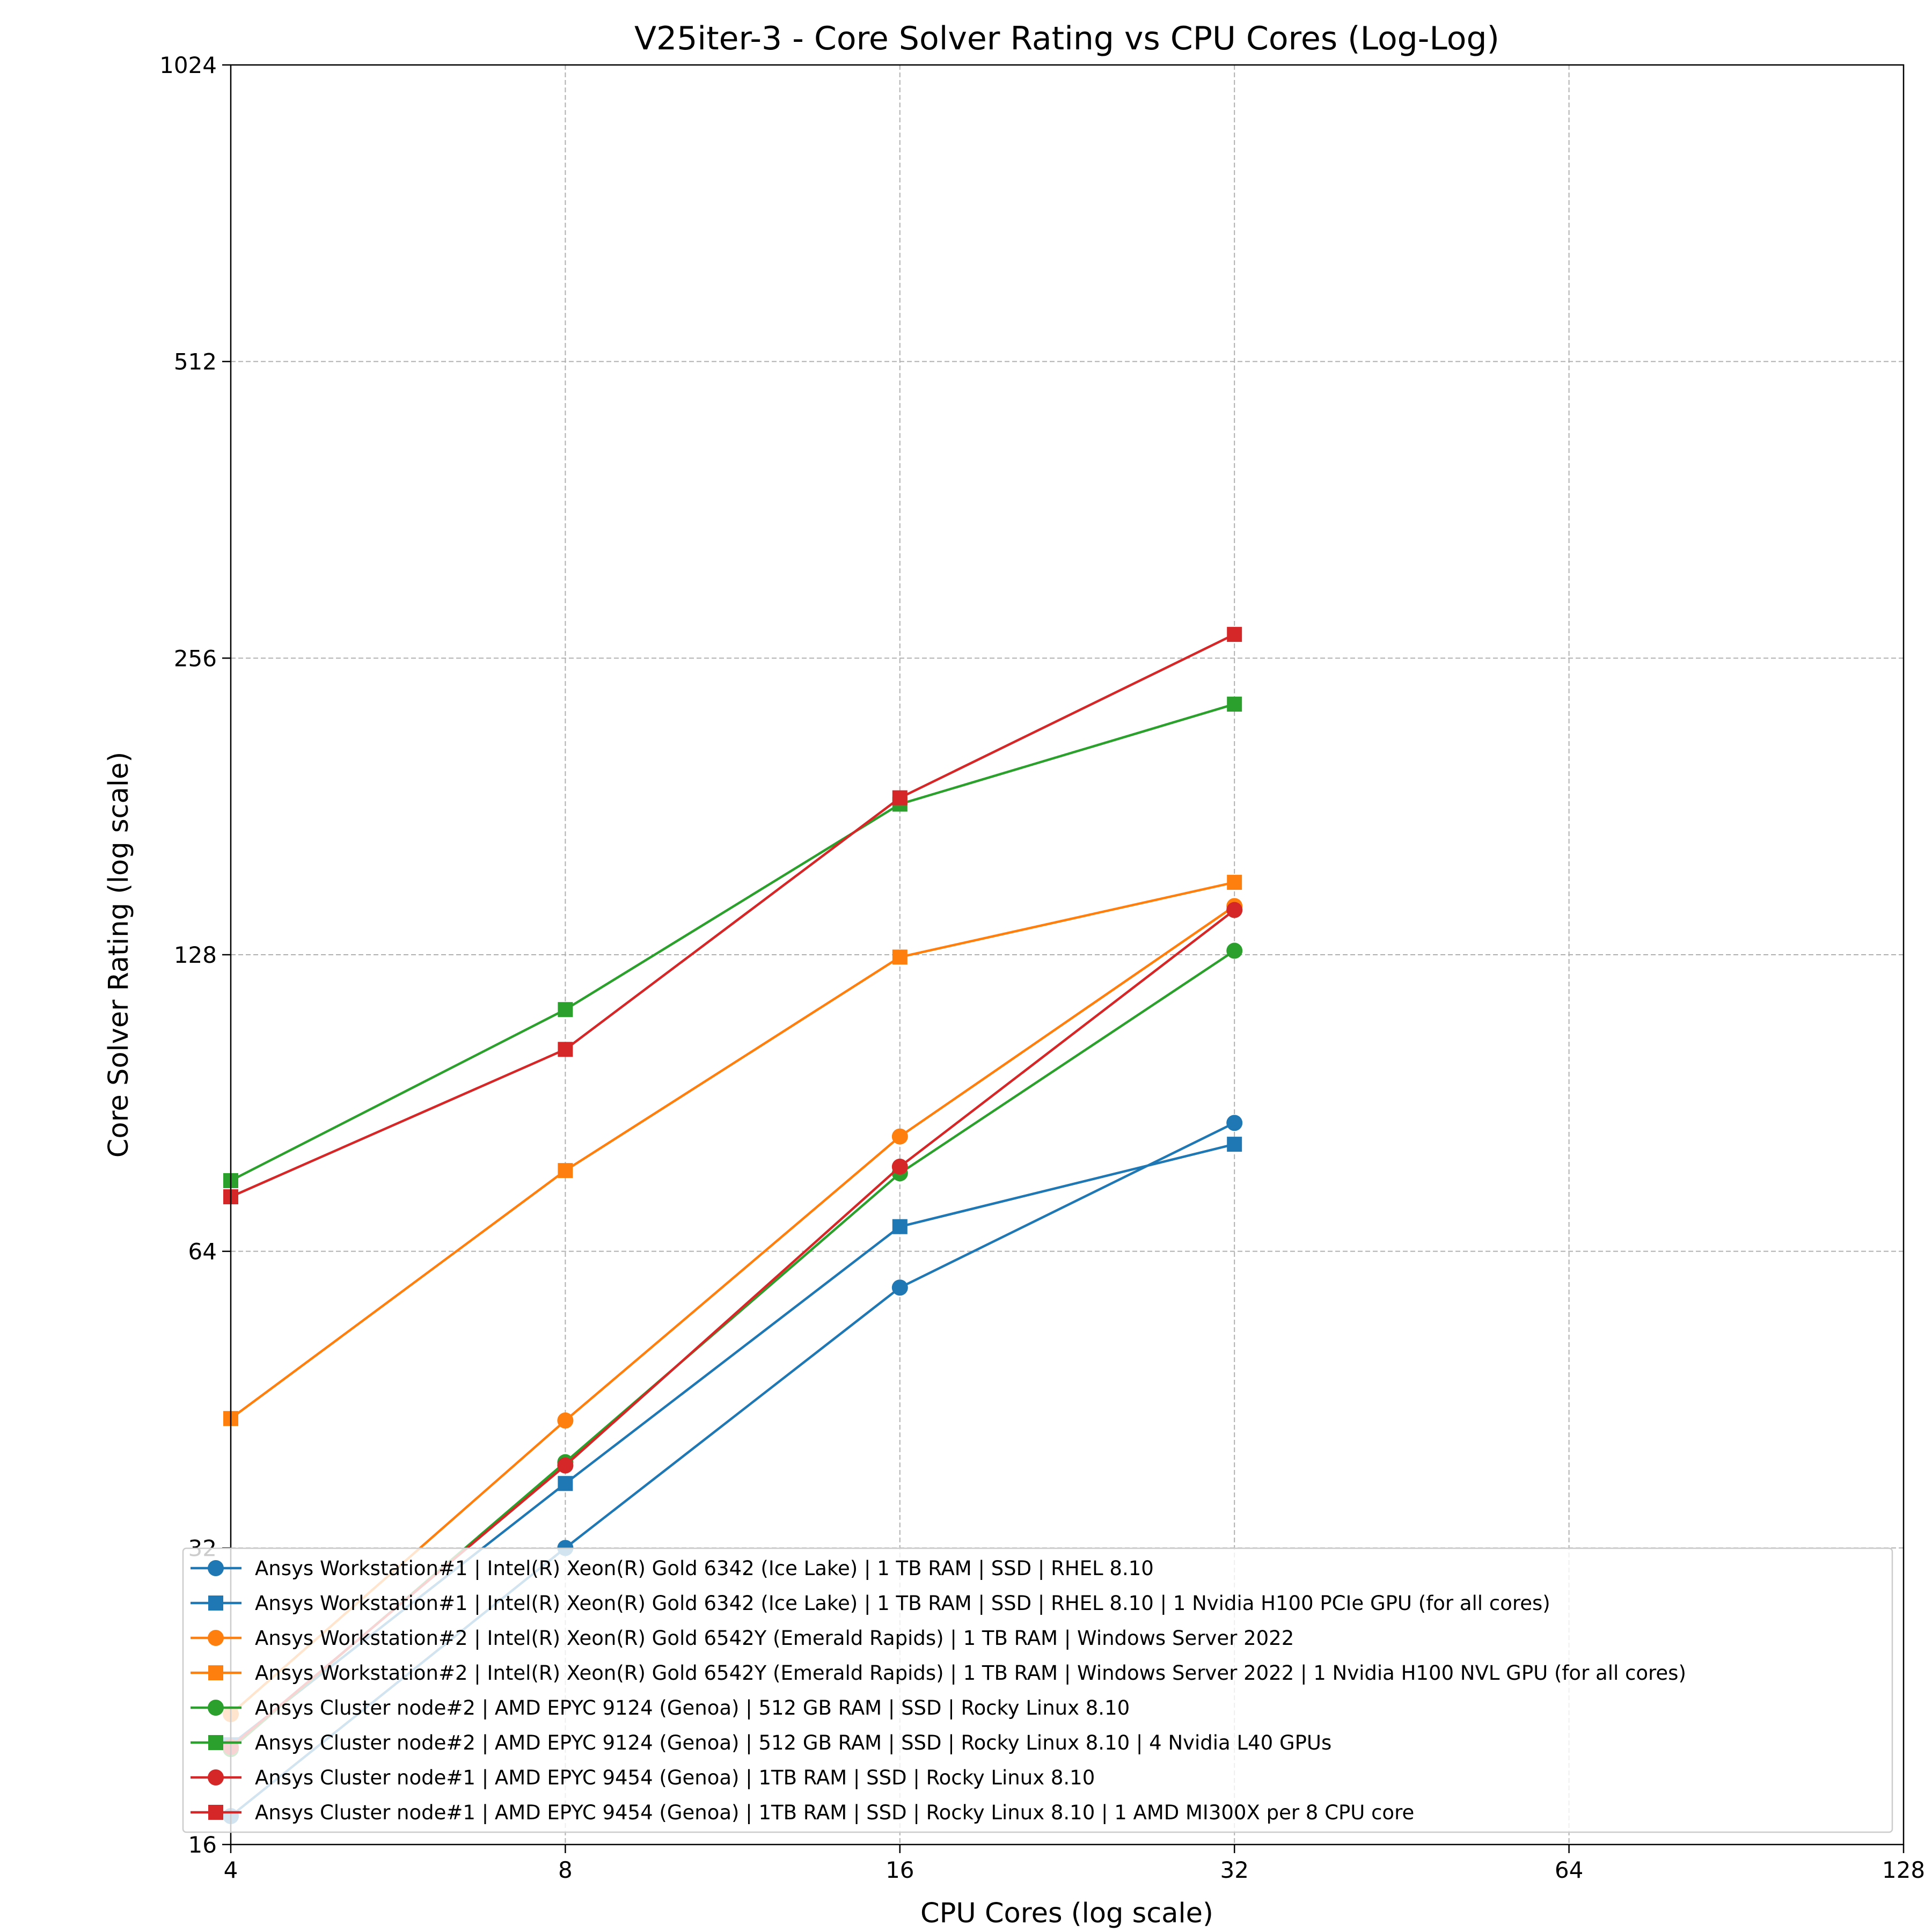 This screenshot has height=1932, width=1932. I want to click on y-tick-label: 512, so click(195, 362).